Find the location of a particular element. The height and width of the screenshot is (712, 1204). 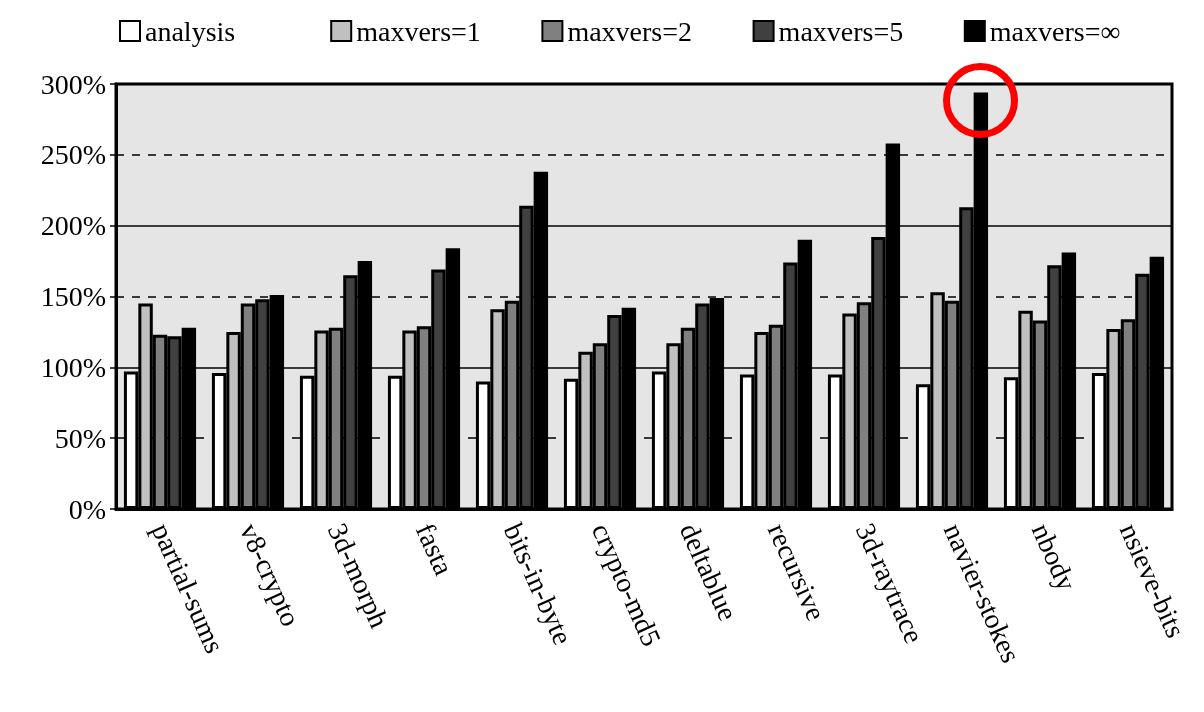

y-tick-label: 300% is located at coordinates (73, 84).